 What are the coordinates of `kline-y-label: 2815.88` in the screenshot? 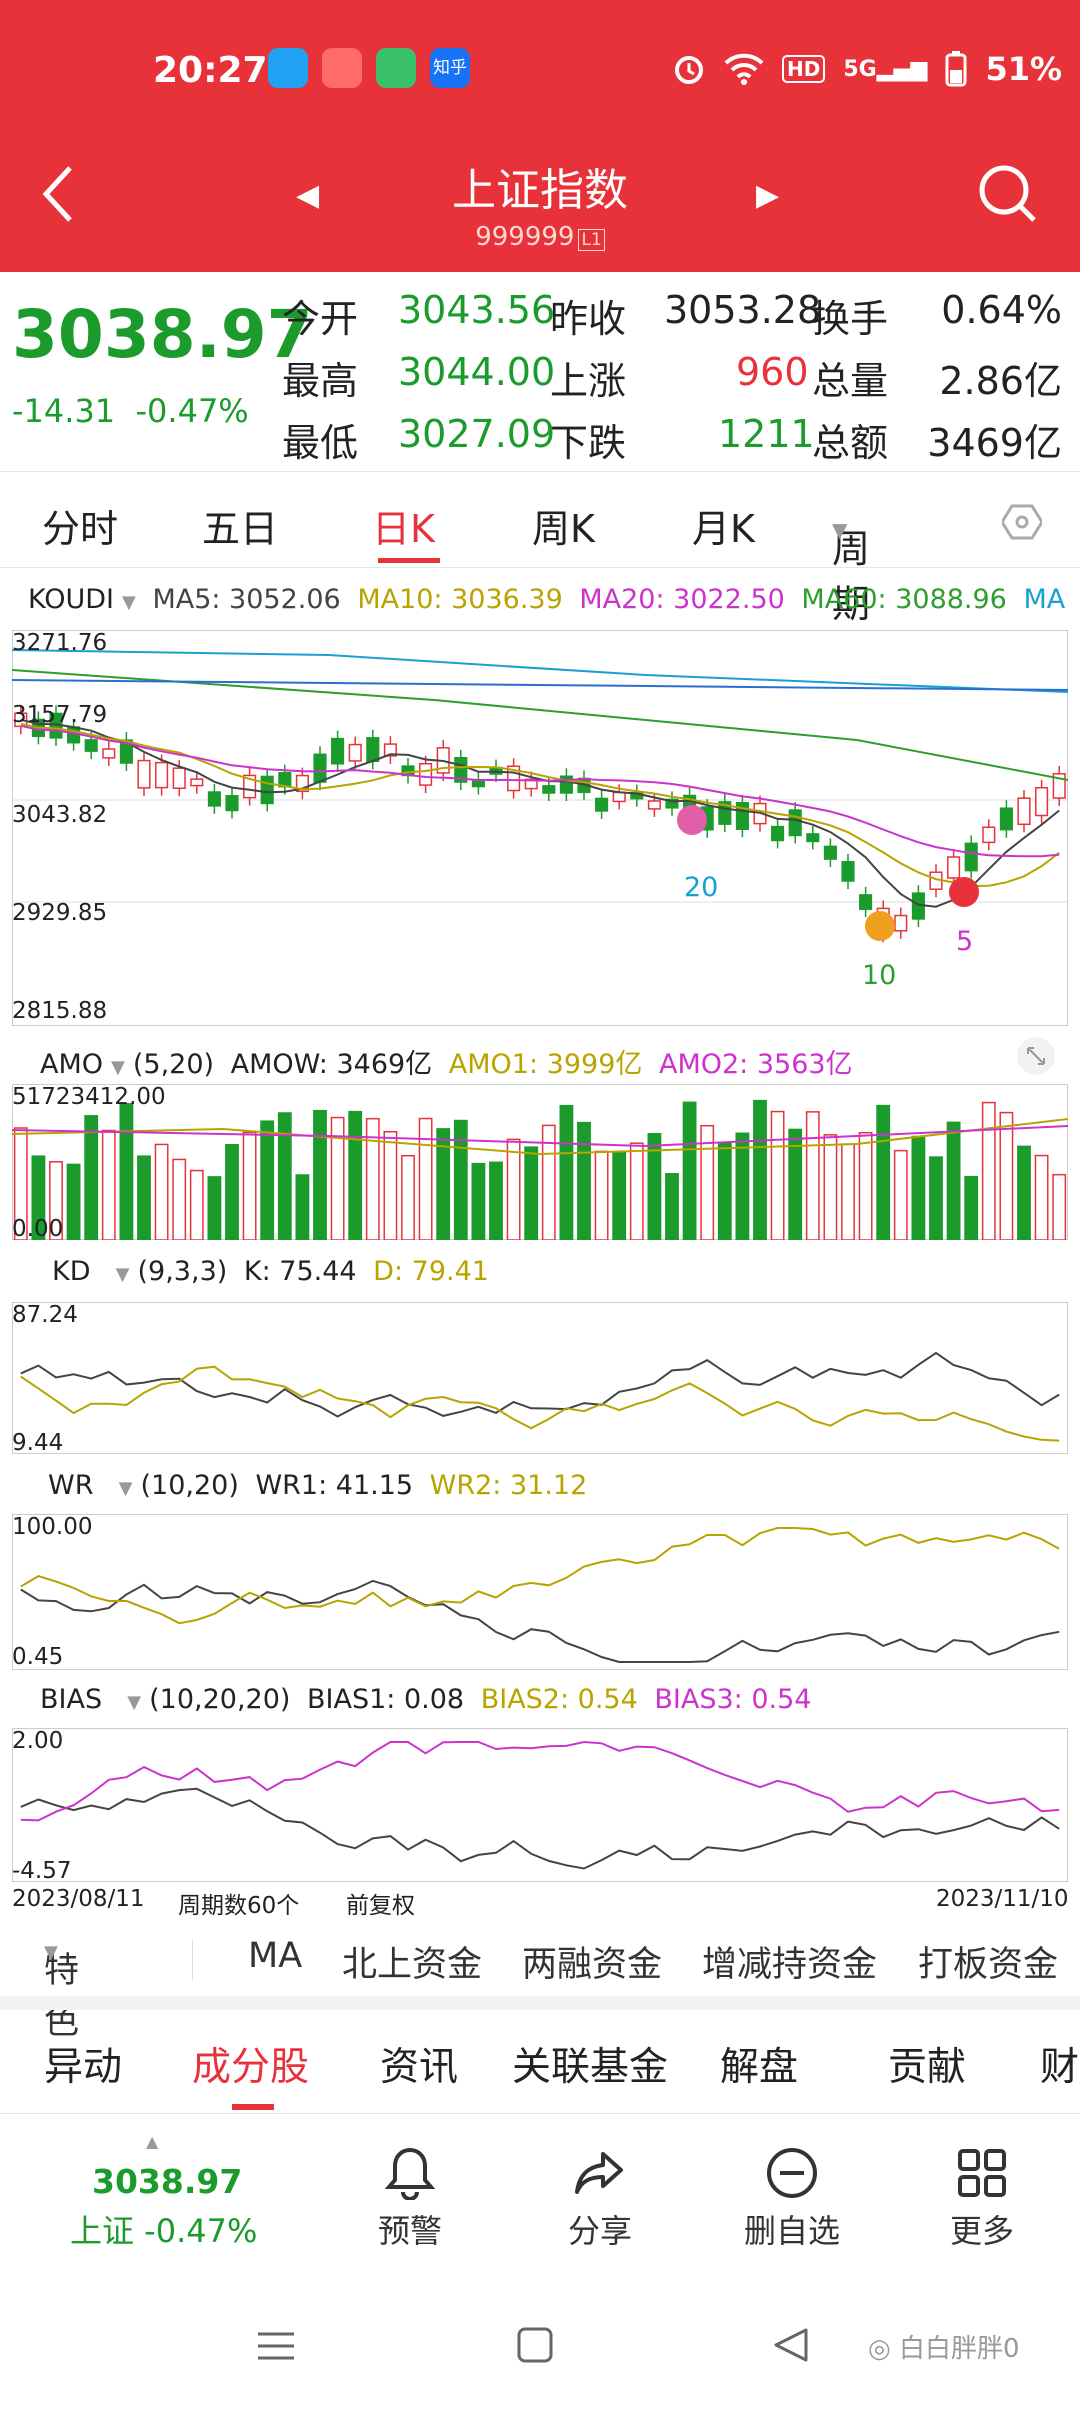 It's located at (60, 1011).